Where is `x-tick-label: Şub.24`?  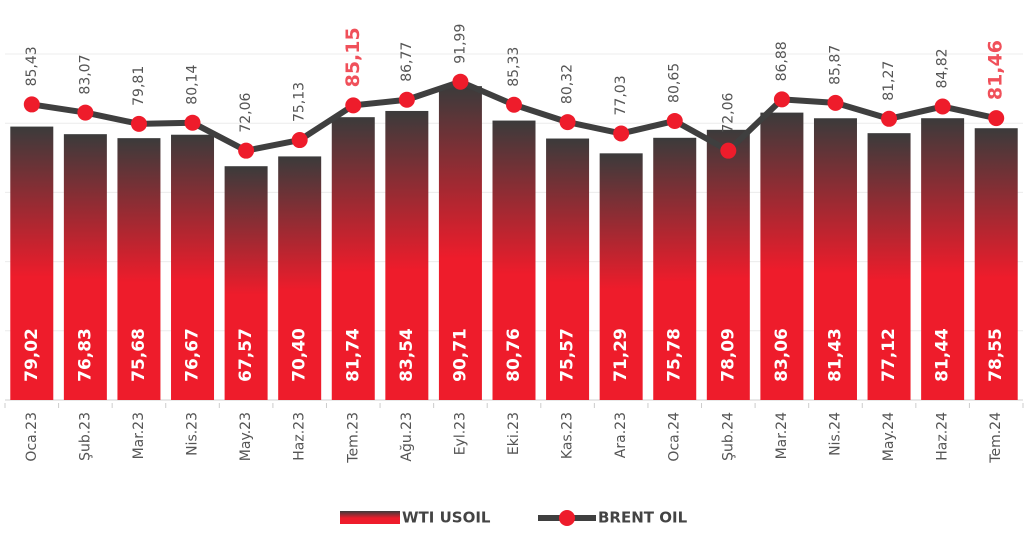
x-tick-label: Şub.24 is located at coordinates (728, 436).